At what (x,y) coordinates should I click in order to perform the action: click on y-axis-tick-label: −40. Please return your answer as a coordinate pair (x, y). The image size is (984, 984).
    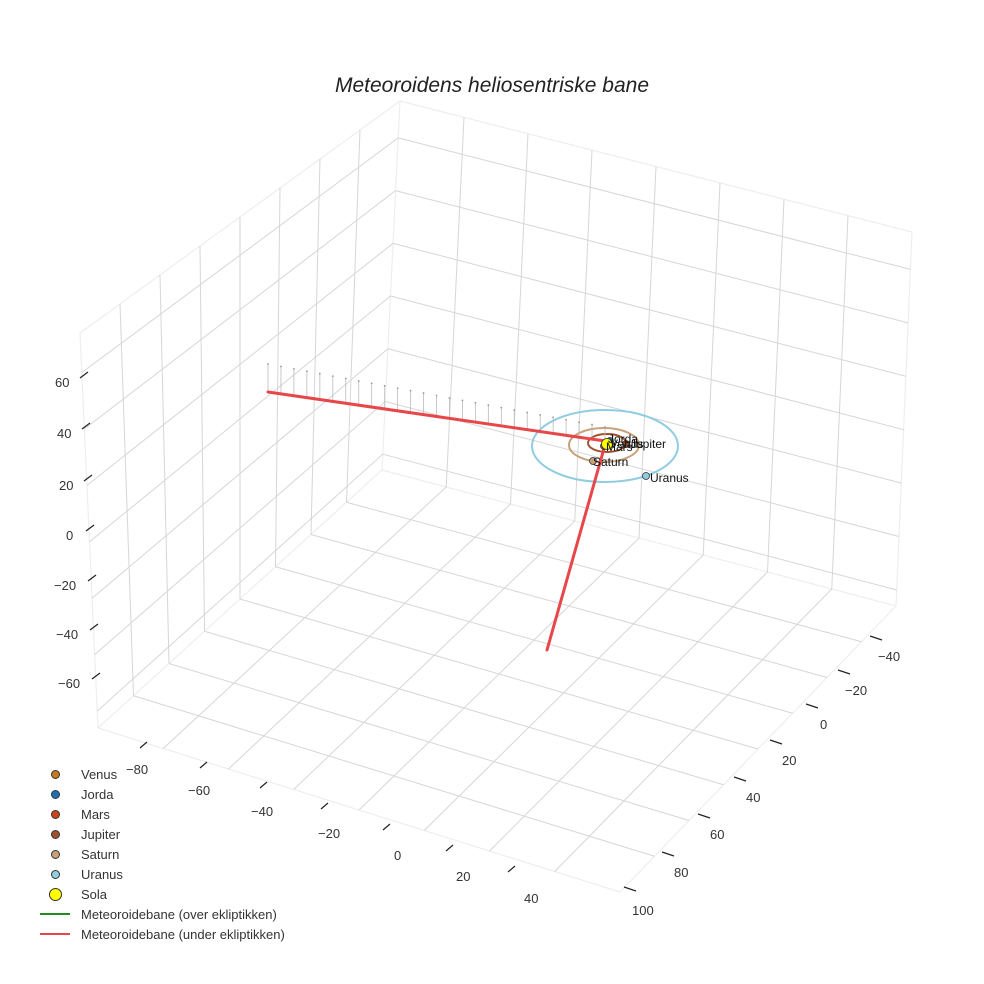
    Looking at the image, I should click on (889, 656).